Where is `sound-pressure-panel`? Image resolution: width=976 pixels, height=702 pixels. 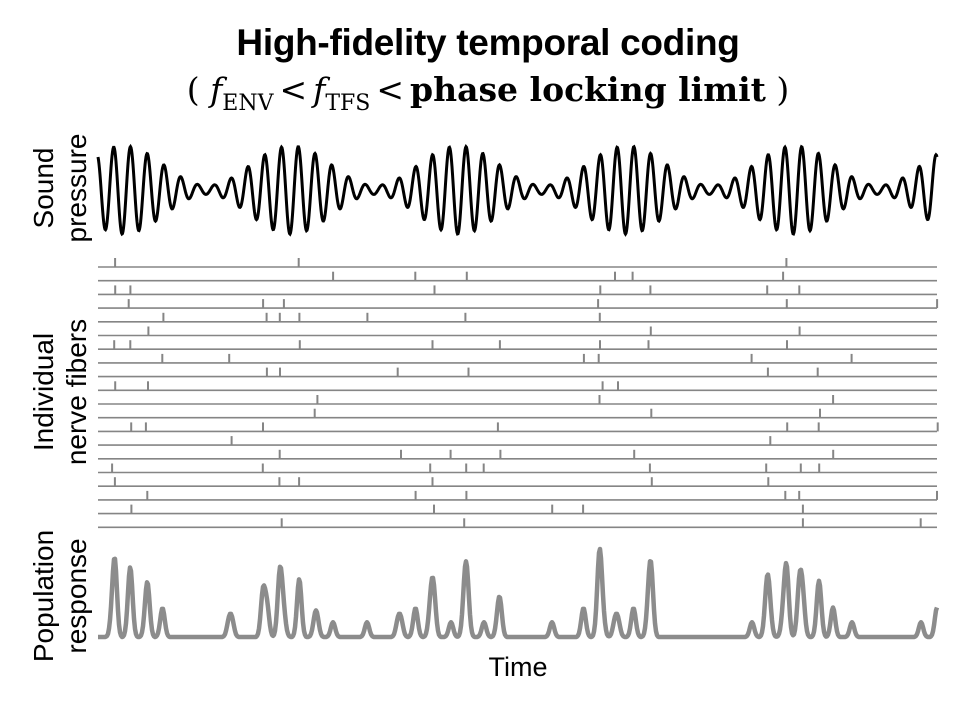 sound-pressure-panel is located at coordinates (517, 190).